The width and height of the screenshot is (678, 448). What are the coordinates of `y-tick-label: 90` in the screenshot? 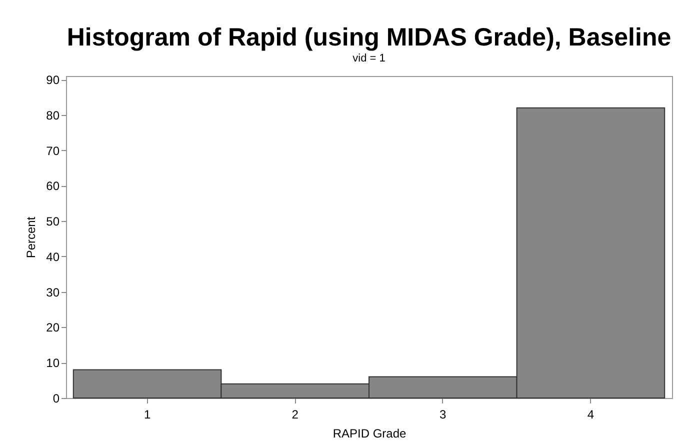 It's located at (53, 80).